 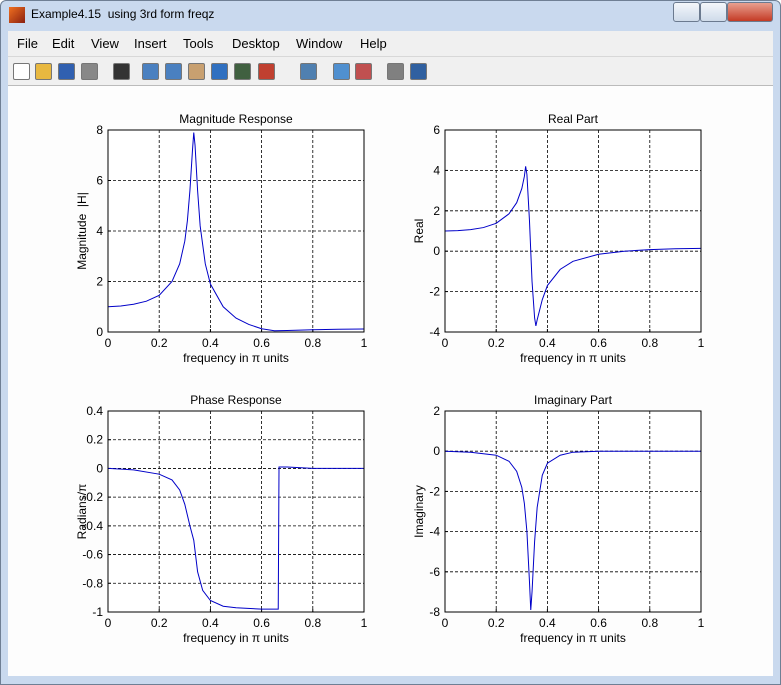 What do you see at coordinates (256, 43) in the screenshot?
I see `menu-item: Desktop` at bounding box center [256, 43].